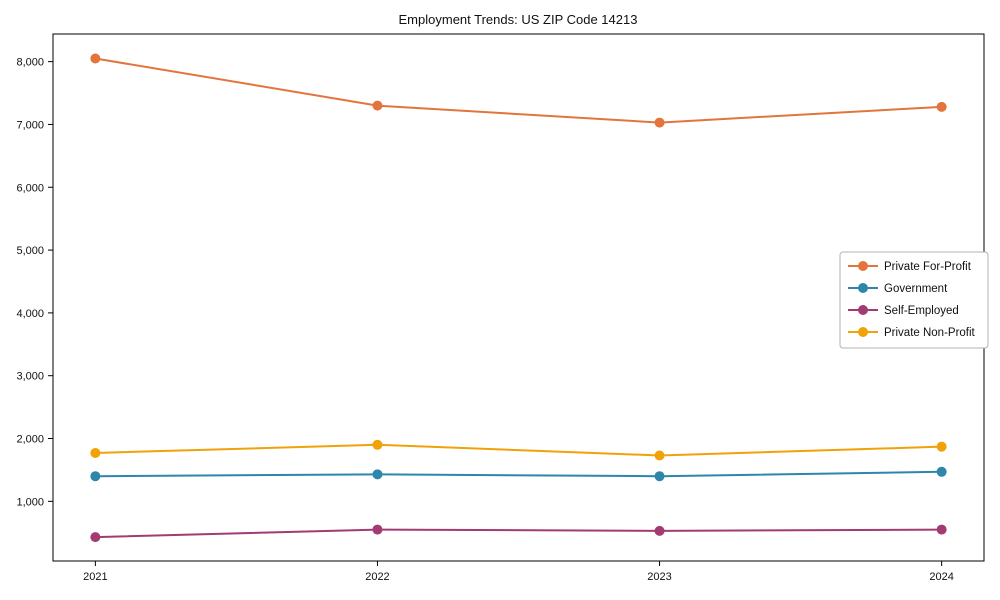  What do you see at coordinates (659, 577) in the screenshot?
I see `x-axis-tick-label: 2023` at bounding box center [659, 577].